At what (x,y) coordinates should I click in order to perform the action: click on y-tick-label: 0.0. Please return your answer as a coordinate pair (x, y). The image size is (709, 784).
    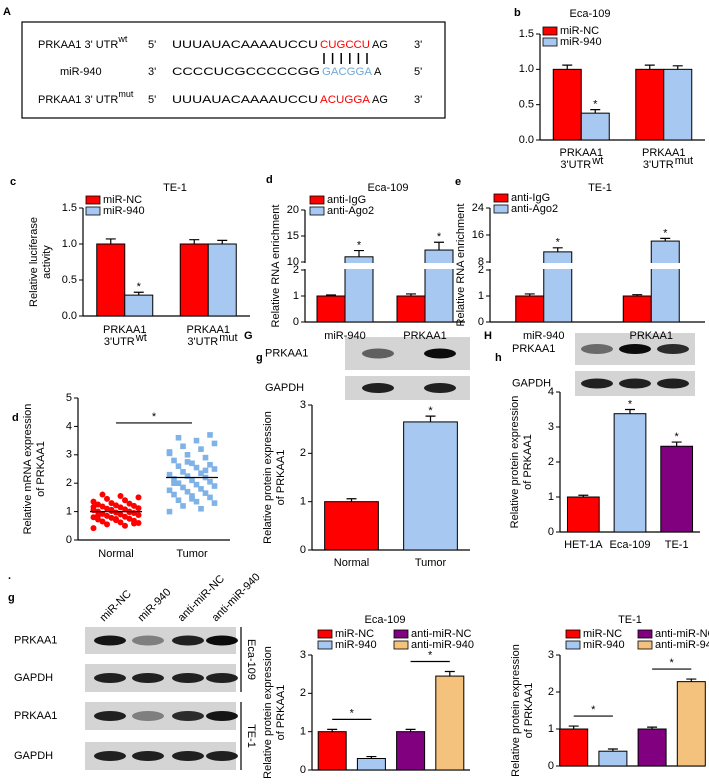
    Looking at the image, I should click on (526, 140).